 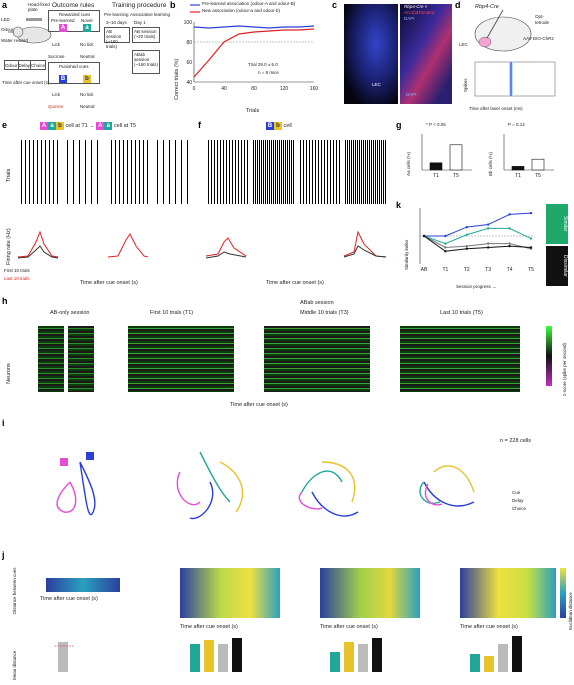 I want to click on panel-label-i: i, so click(x=3, y=423).